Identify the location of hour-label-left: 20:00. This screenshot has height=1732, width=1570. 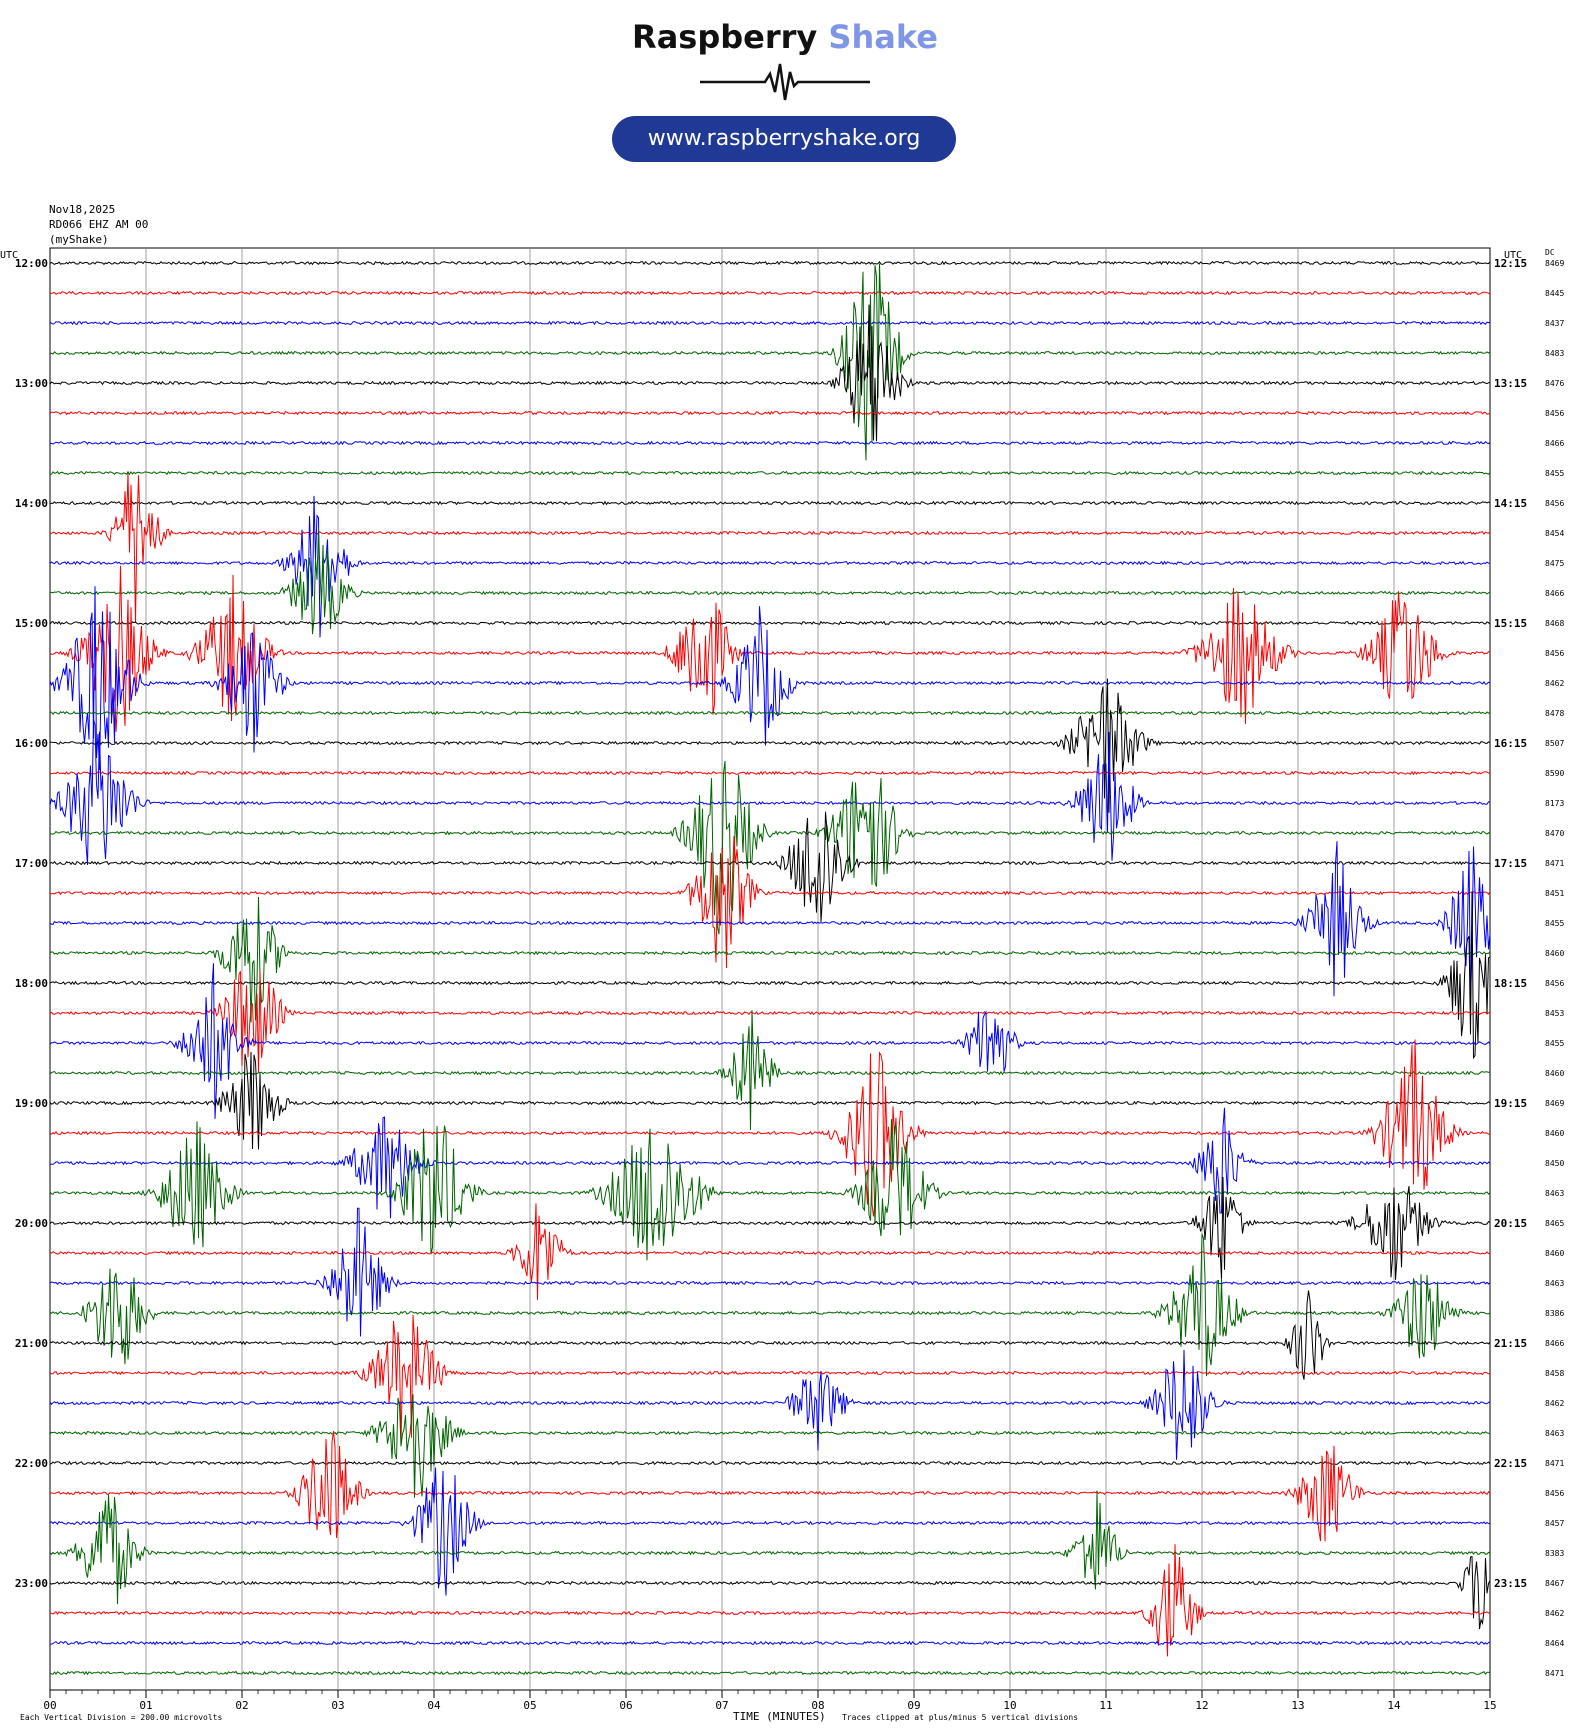
(31, 1223).